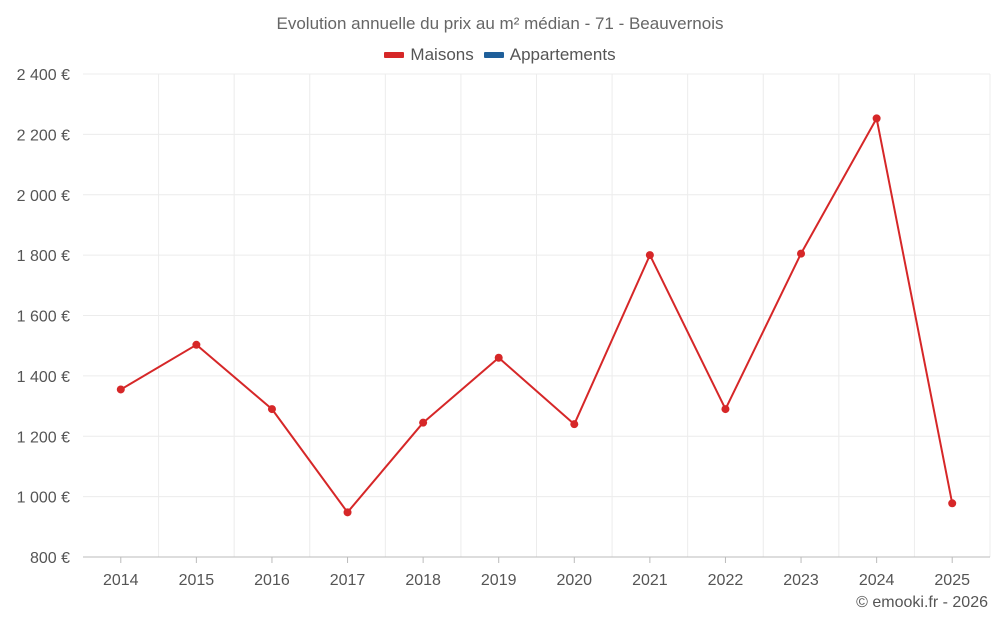  Describe the element at coordinates (43, 75) in the screenshot. I see `y-tick-label: 2 400 €` at that location.